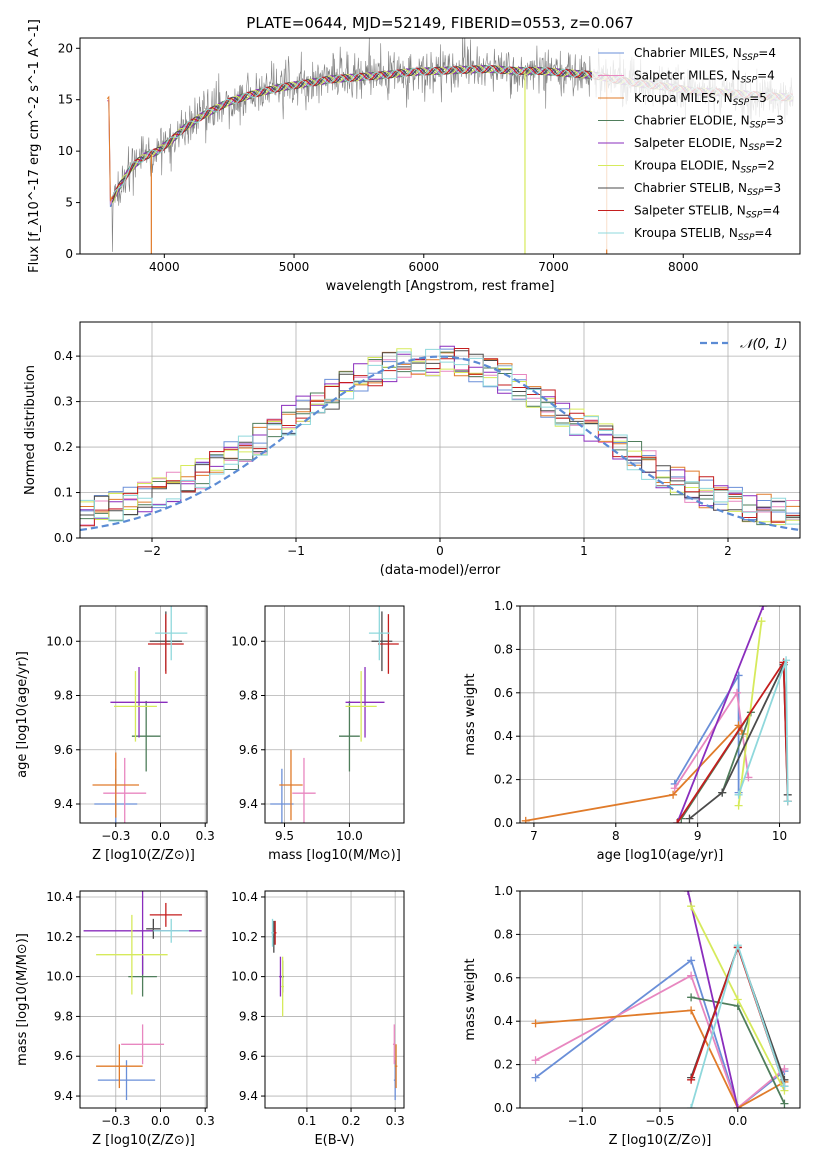 Image resolution: width=819 pixels, height=1170 pixels. What do you see at coordinates (30, 430) in the screenshot?
I see `y-axis-label: Normed distribution` at bounding box center [30, 430].